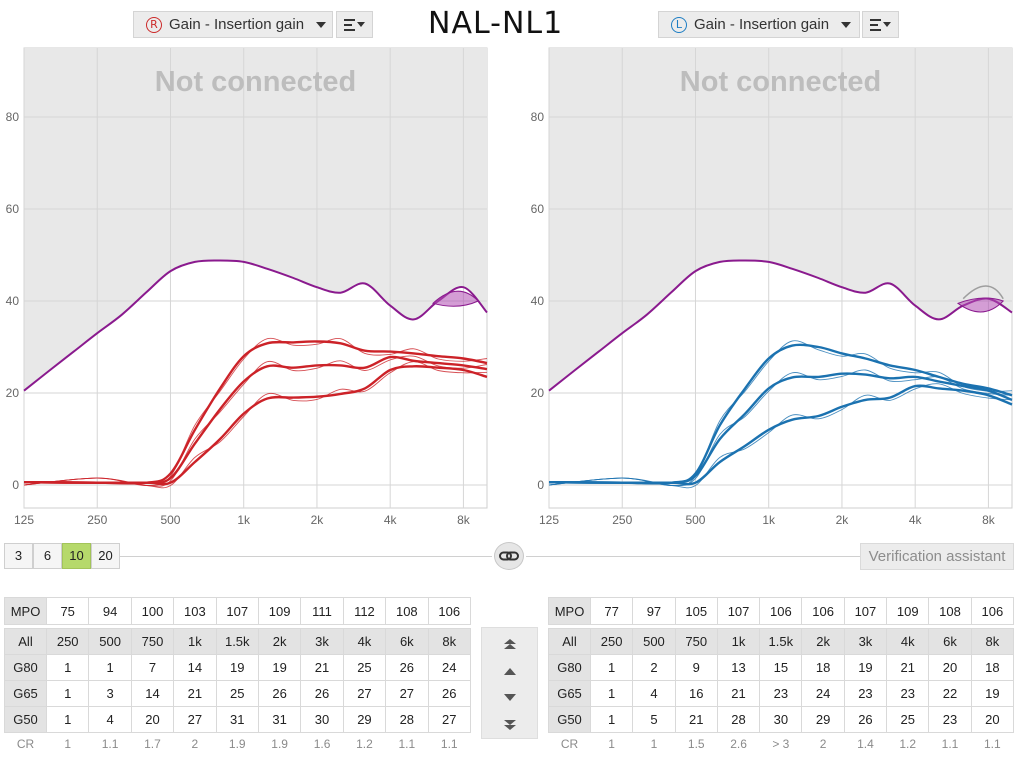 This screenshot has width=1027, height=759. I want to click on frequency-header-cell: 4k, so click(364, 641).